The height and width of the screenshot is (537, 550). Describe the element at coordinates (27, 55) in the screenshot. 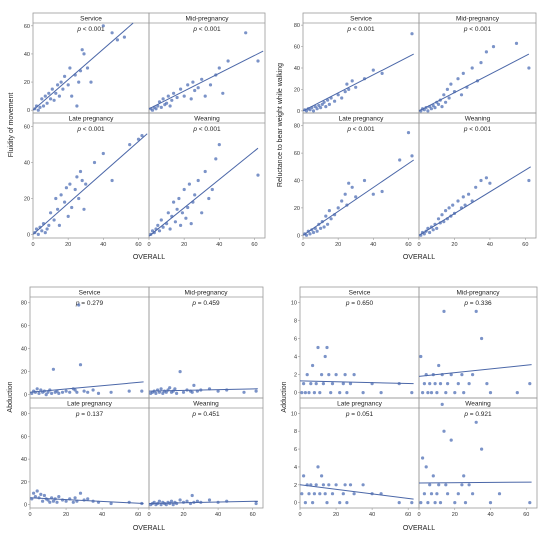

I see `y-tick-label: 40` at that location.